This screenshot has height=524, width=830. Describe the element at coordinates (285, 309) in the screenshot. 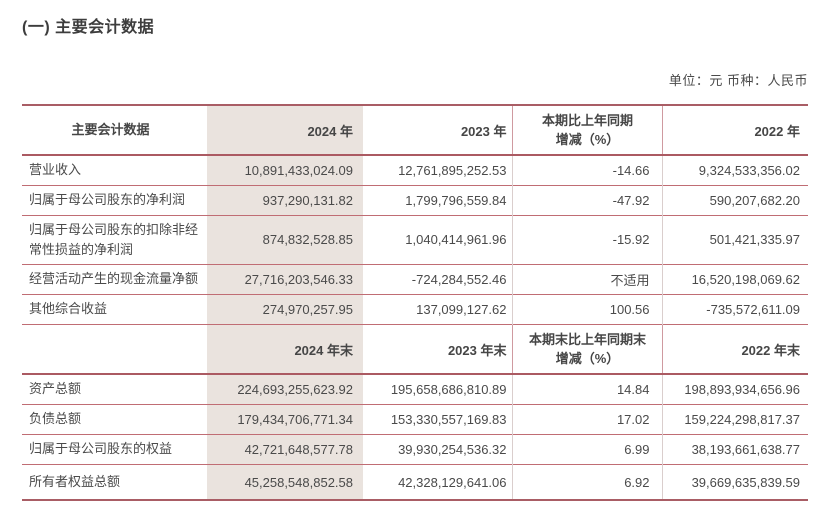

I see `value-2024: 274,970,257.95` at that location.